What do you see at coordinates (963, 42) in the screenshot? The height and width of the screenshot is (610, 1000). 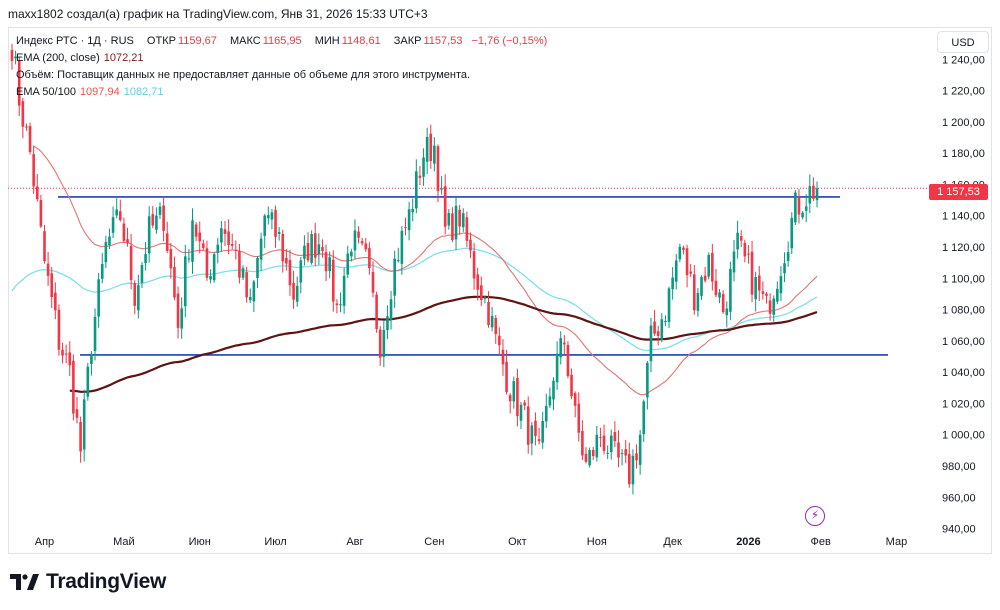 I see `currency-button: USD` at bounding box center [963, 42].